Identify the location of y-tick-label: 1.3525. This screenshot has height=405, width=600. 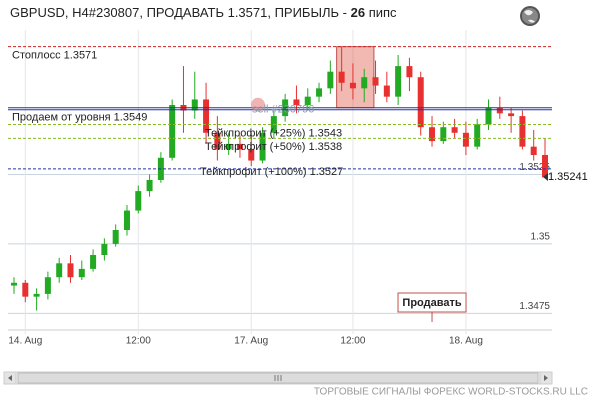
(534, 167).